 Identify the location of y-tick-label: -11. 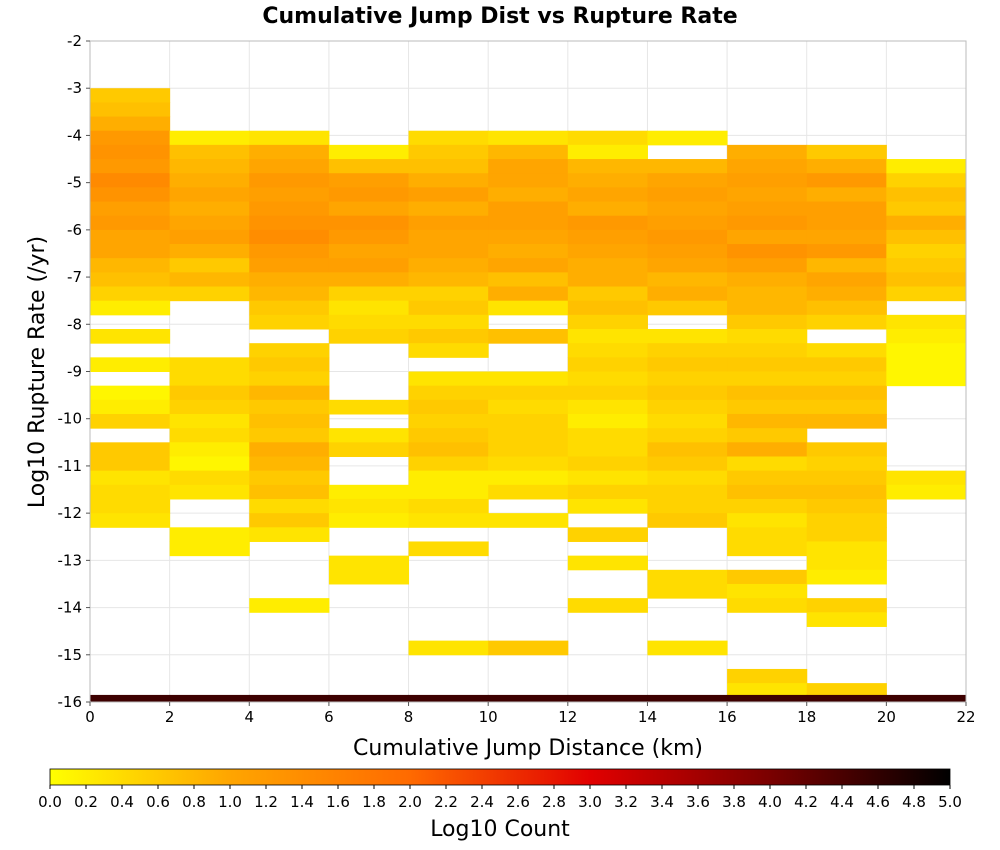
(70, 466).